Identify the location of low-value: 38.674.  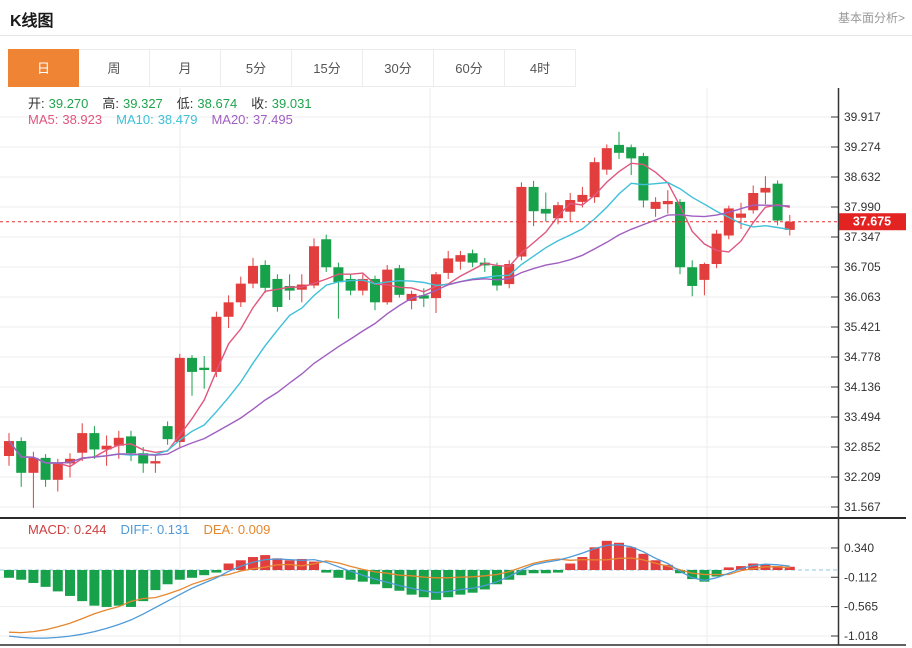
(217, 103).